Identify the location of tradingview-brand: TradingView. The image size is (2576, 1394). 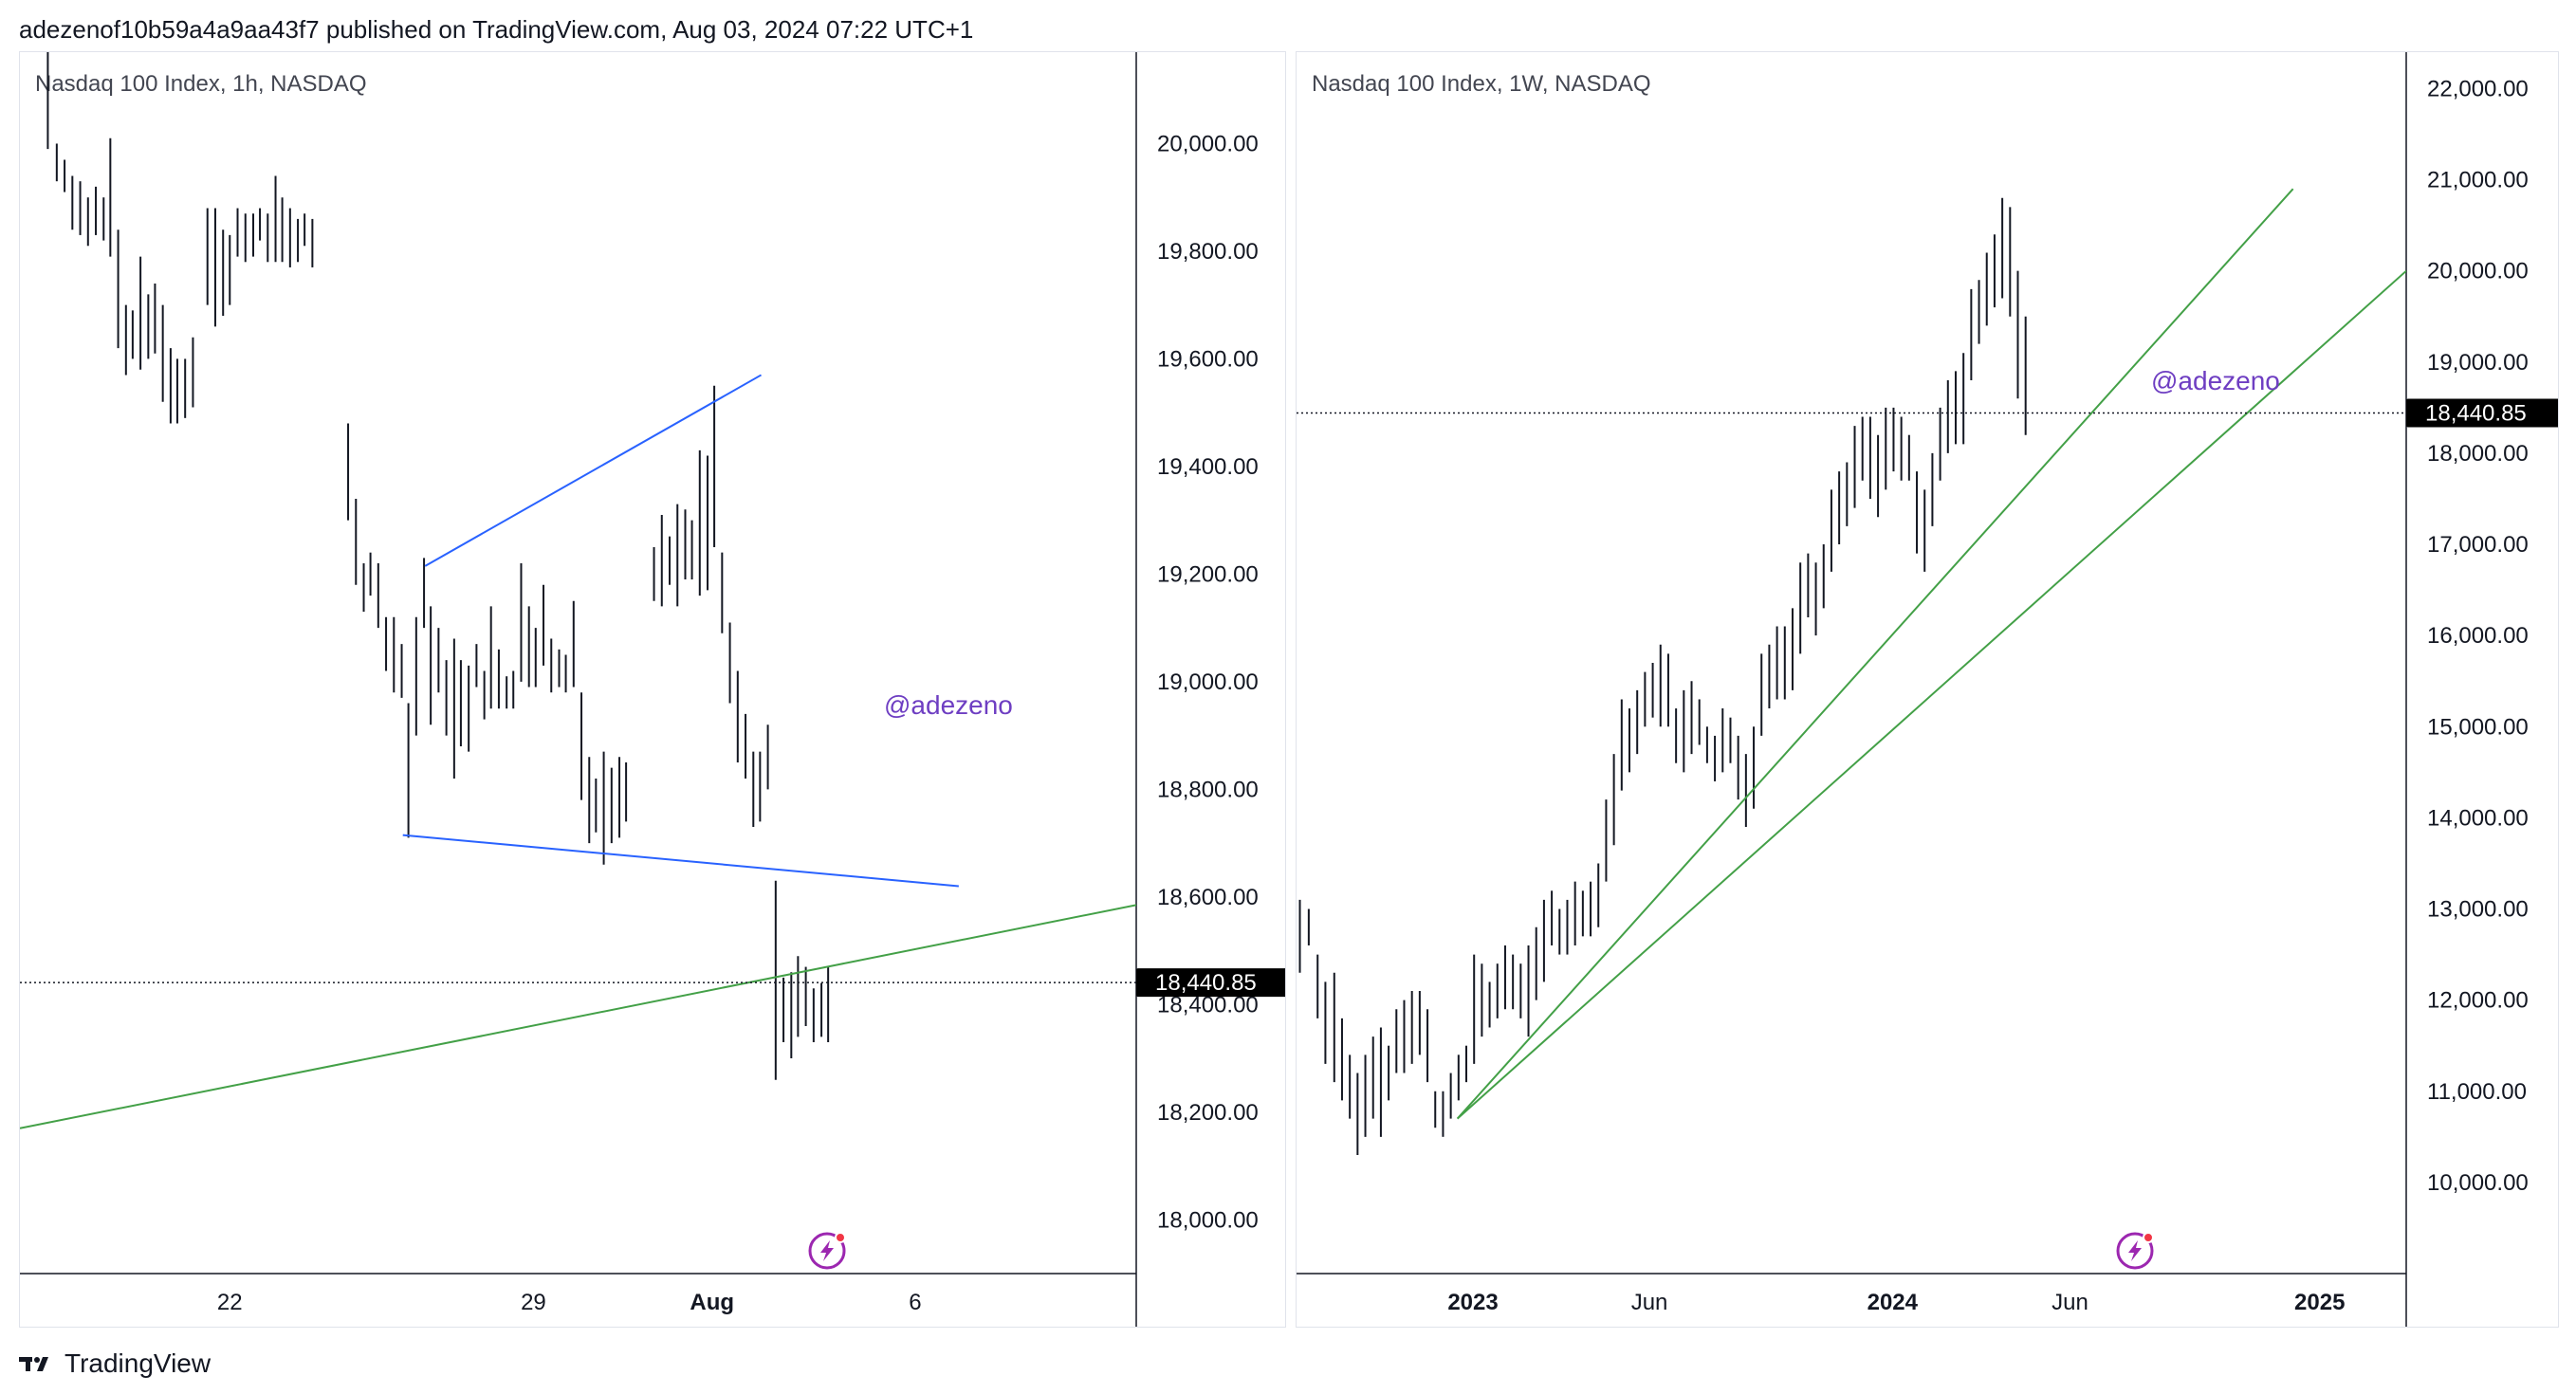
(138, 1363).